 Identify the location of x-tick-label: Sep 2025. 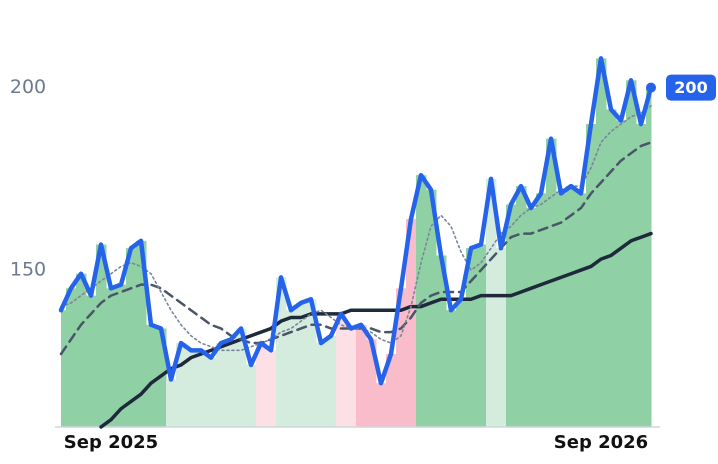
(111, 442).